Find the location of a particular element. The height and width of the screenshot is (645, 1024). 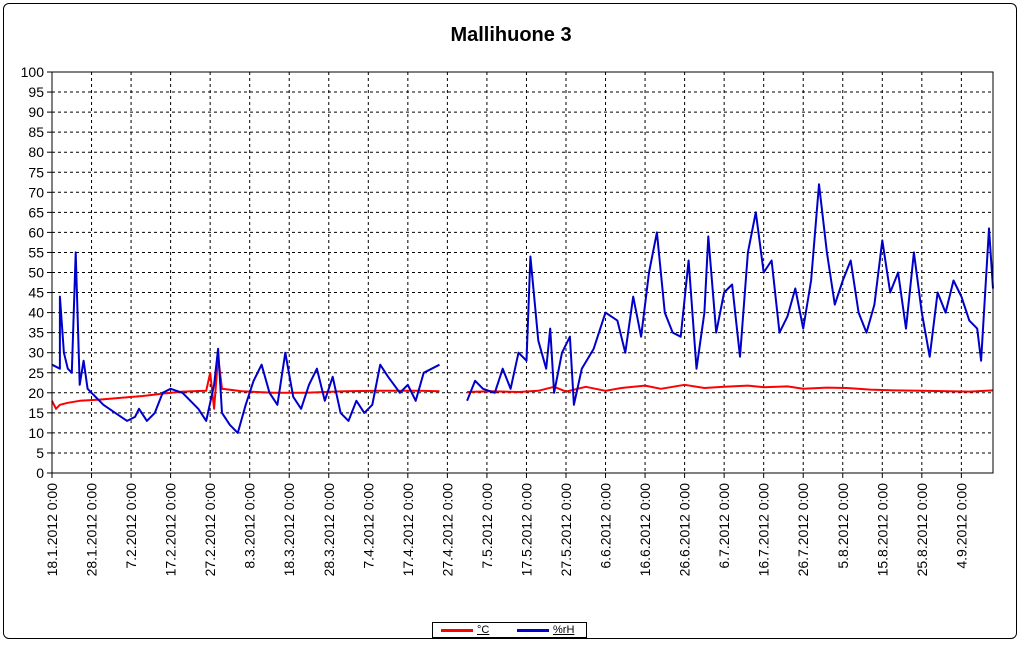

chart-title: Mallihuone 3 is located at coordinates (511, 35).